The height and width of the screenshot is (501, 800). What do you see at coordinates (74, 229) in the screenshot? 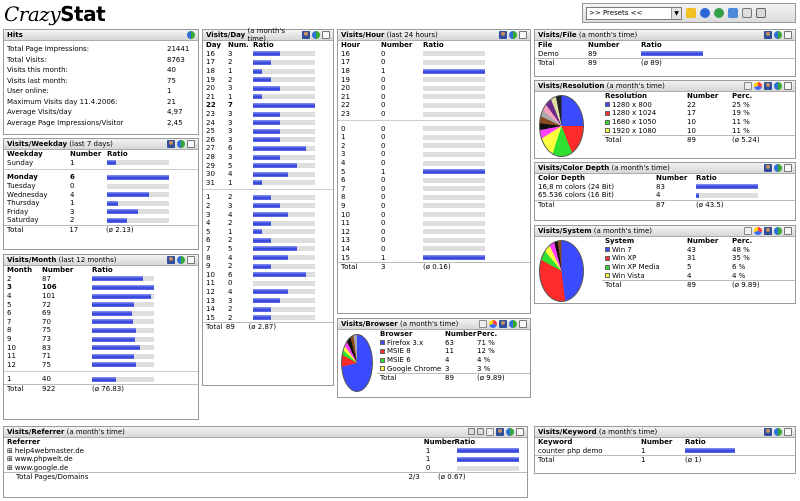
I see `cell: 17` at bounding box center [74, 229].